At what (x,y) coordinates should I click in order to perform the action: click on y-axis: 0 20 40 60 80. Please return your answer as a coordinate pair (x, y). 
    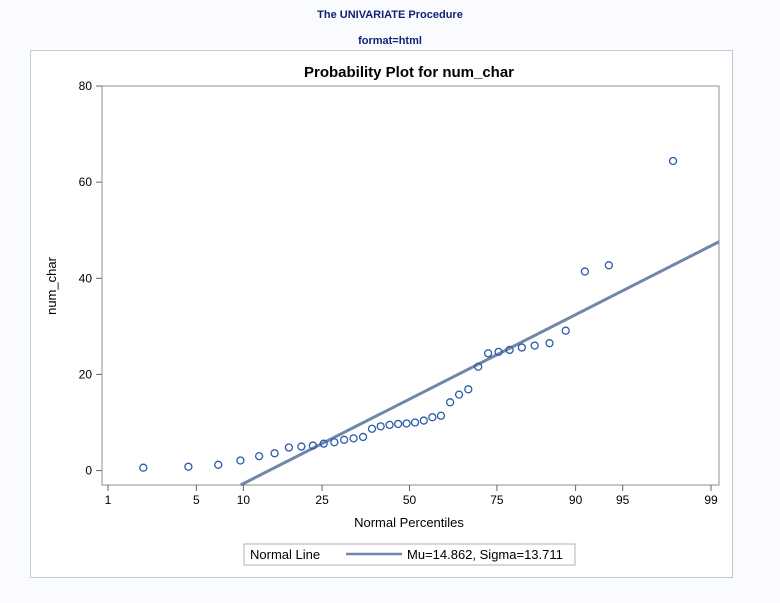
    Looking at the image, I should click on (90, 278).